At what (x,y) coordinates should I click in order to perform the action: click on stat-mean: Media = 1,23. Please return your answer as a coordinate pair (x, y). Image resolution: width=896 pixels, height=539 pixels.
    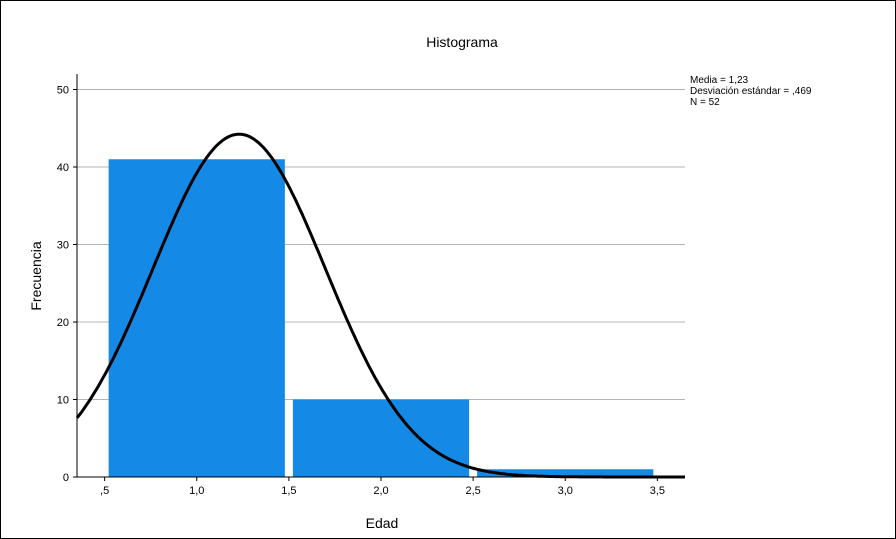
    Looking at the image, I should click on (719, 80).